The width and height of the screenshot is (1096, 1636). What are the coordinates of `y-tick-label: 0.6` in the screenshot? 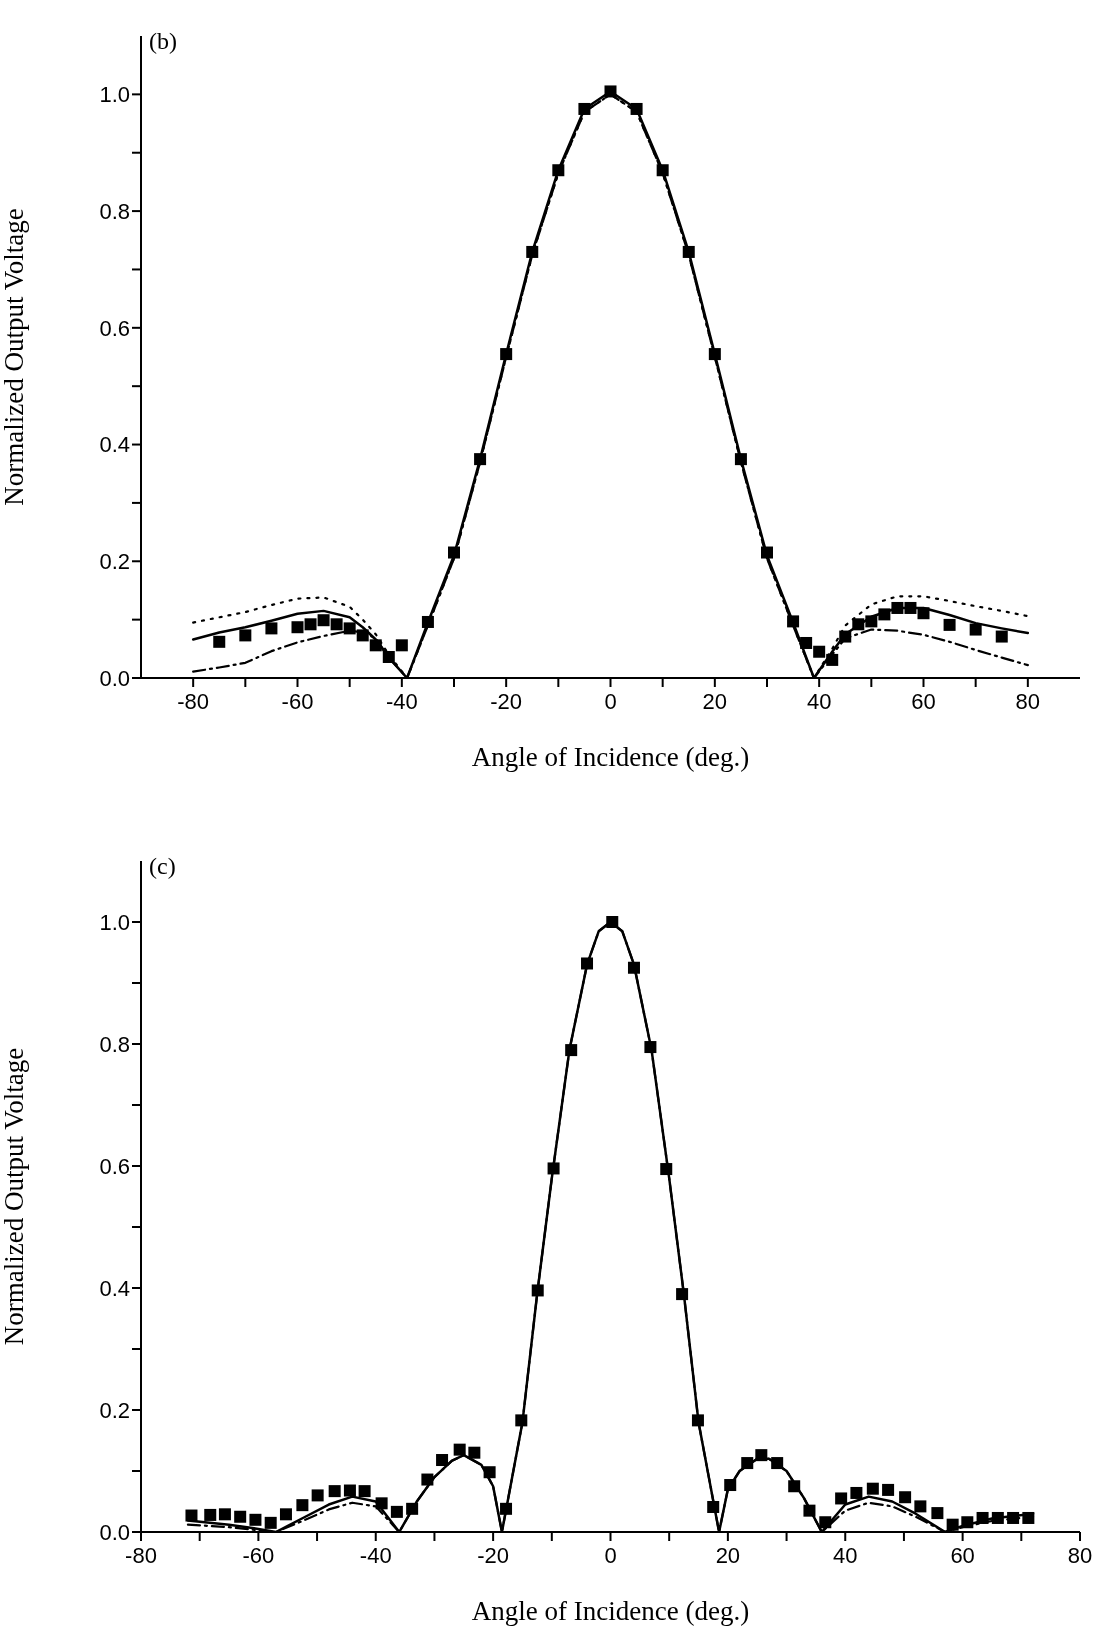 It's located at (114, 1166).